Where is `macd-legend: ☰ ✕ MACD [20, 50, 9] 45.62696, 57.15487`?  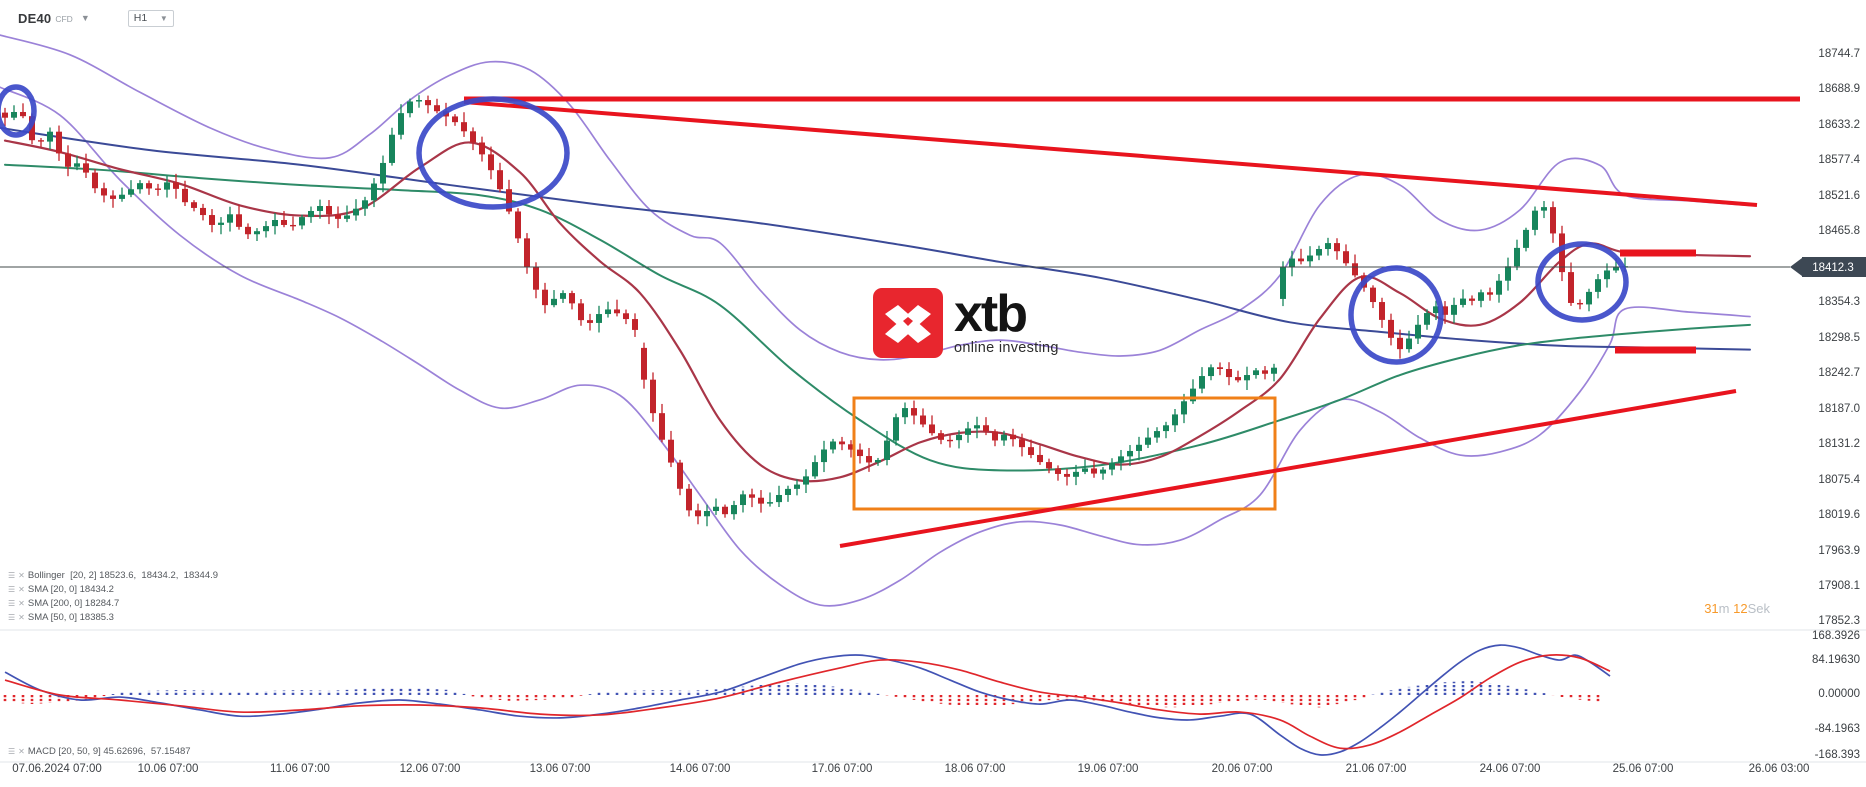 macd-legend: ☰ ✕ MACD [20, 50, 9] 45.62696, 57.15487 is located at coordinates (99, 752).